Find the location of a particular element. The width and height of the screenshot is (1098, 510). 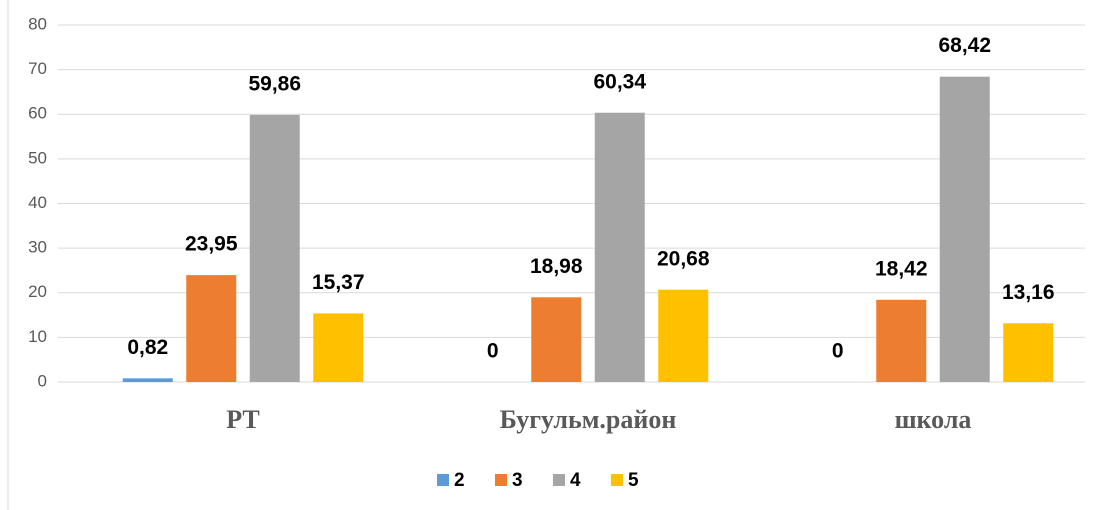

y-tick-label: 40 is located at coordinates (37, 202).